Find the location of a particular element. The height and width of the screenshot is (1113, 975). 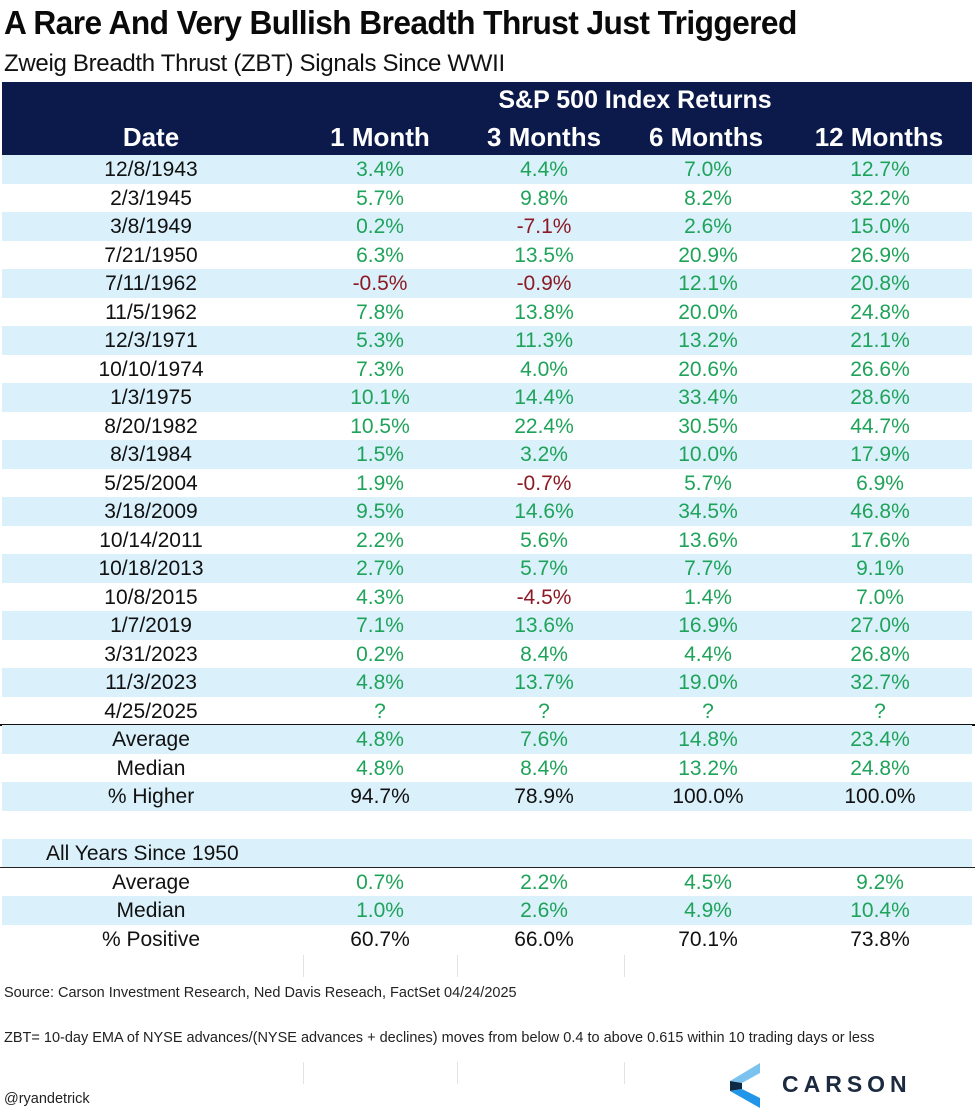

column-header-1-month: 1 Month is located at coordinates (380, 137).